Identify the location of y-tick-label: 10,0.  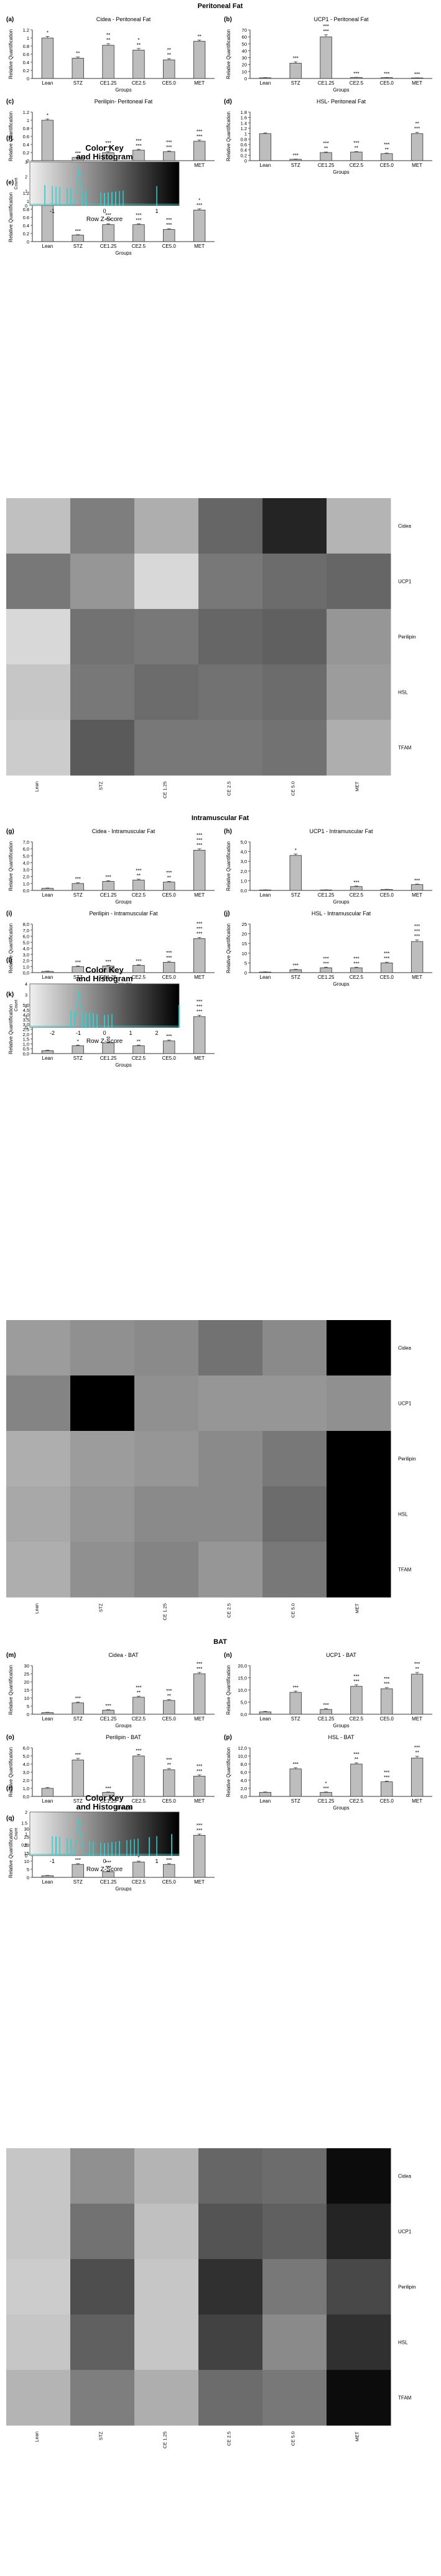
(242, 1756).